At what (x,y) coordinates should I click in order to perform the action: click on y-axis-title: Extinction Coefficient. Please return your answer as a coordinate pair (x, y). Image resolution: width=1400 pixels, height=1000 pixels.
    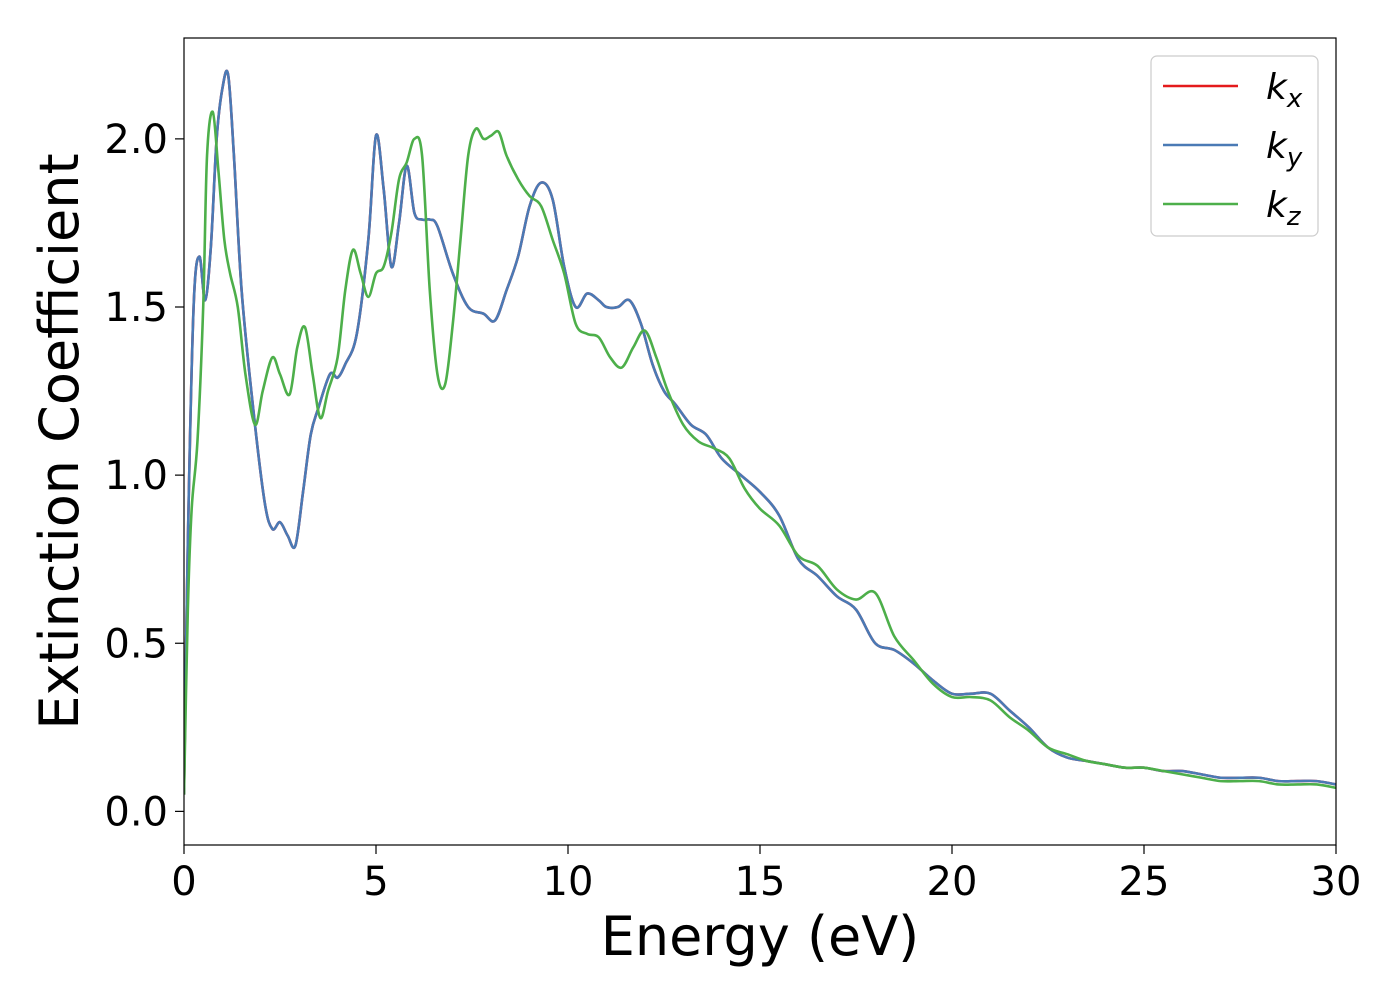
    Looking at the image, I should click on (59, 441).